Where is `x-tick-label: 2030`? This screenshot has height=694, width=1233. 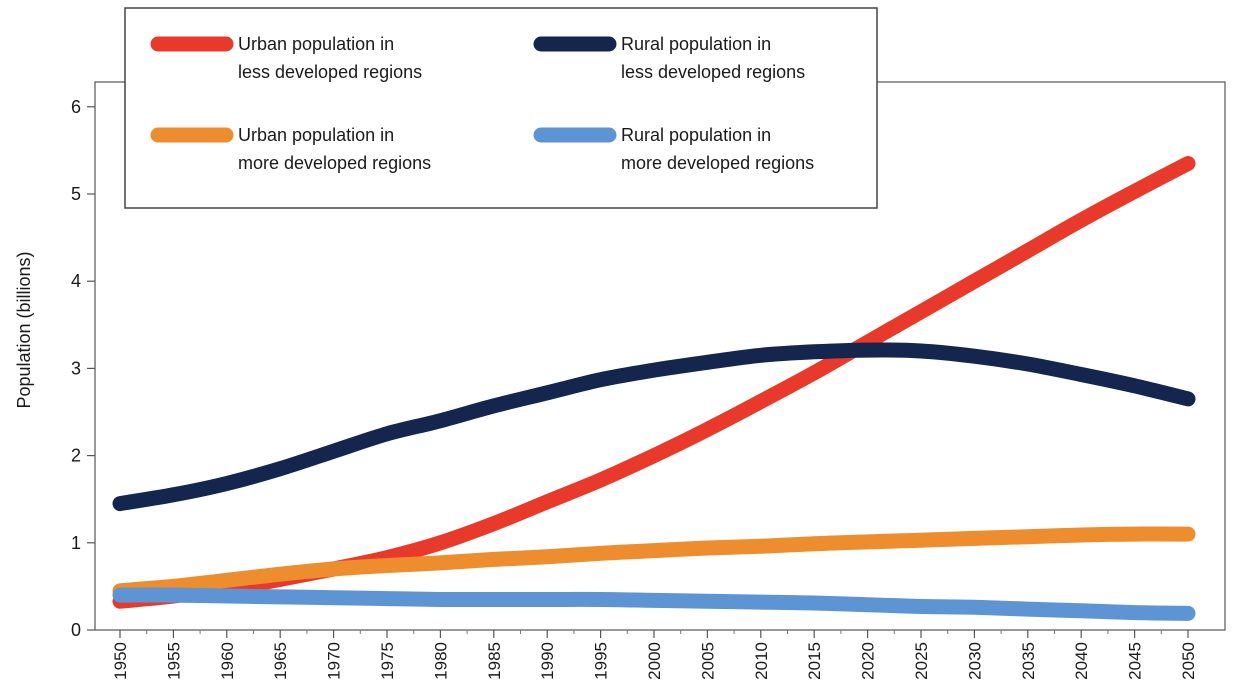 x-tick-label: 2030 is located at coordinates (974, 661).